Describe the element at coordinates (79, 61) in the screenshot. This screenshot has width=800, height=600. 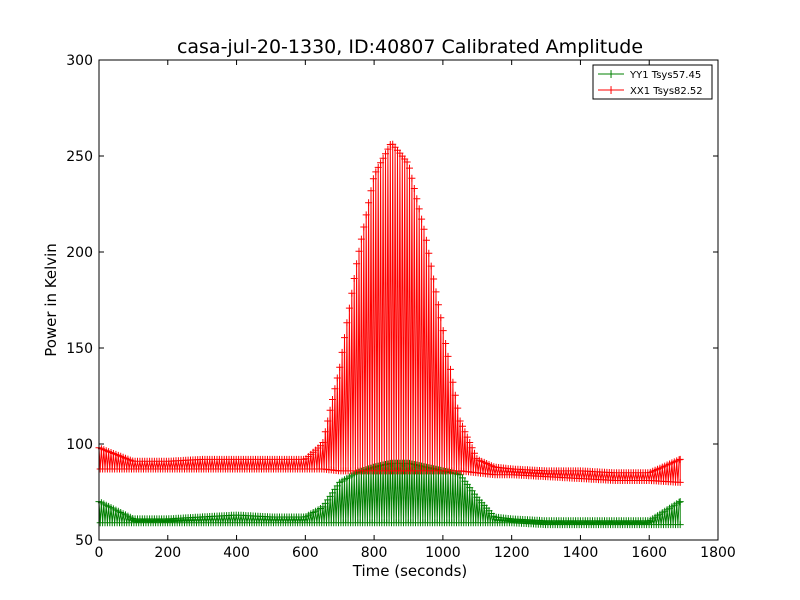
I see `y-tick-label: 300` at that location.